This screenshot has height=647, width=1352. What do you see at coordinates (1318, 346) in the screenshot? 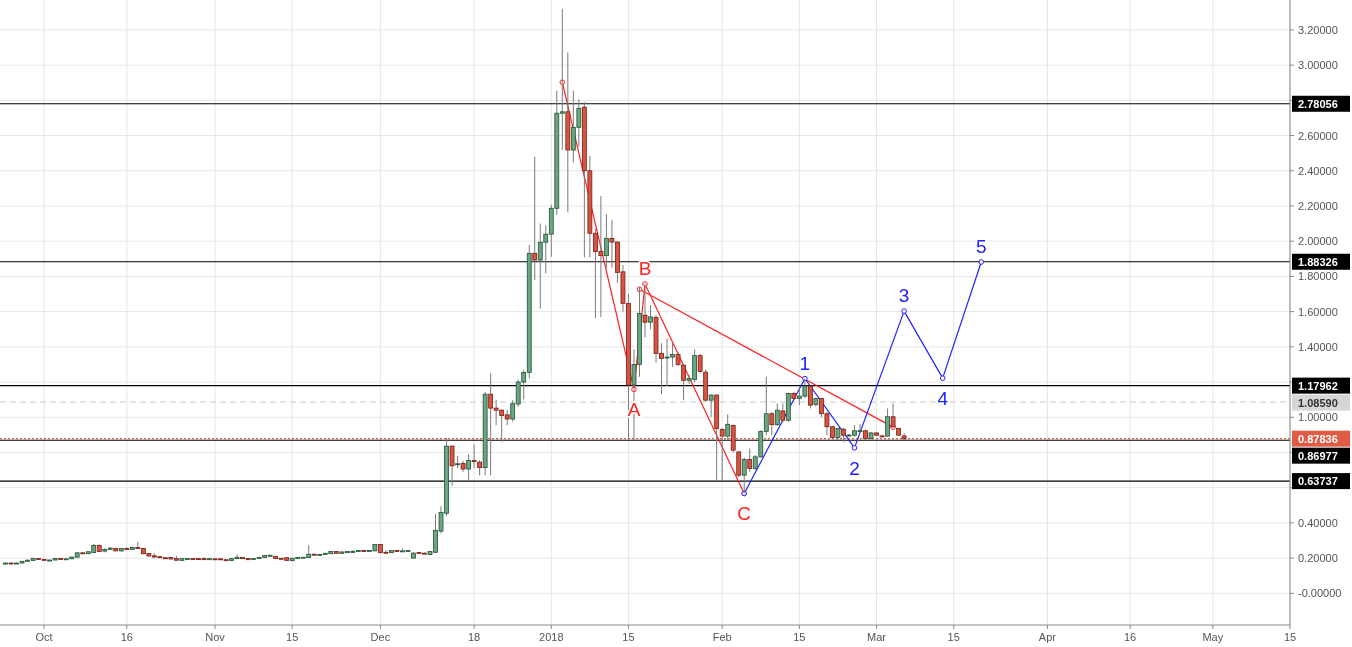
I see `y-tick-label: 1.40000` at bounding box center [1318, 346].